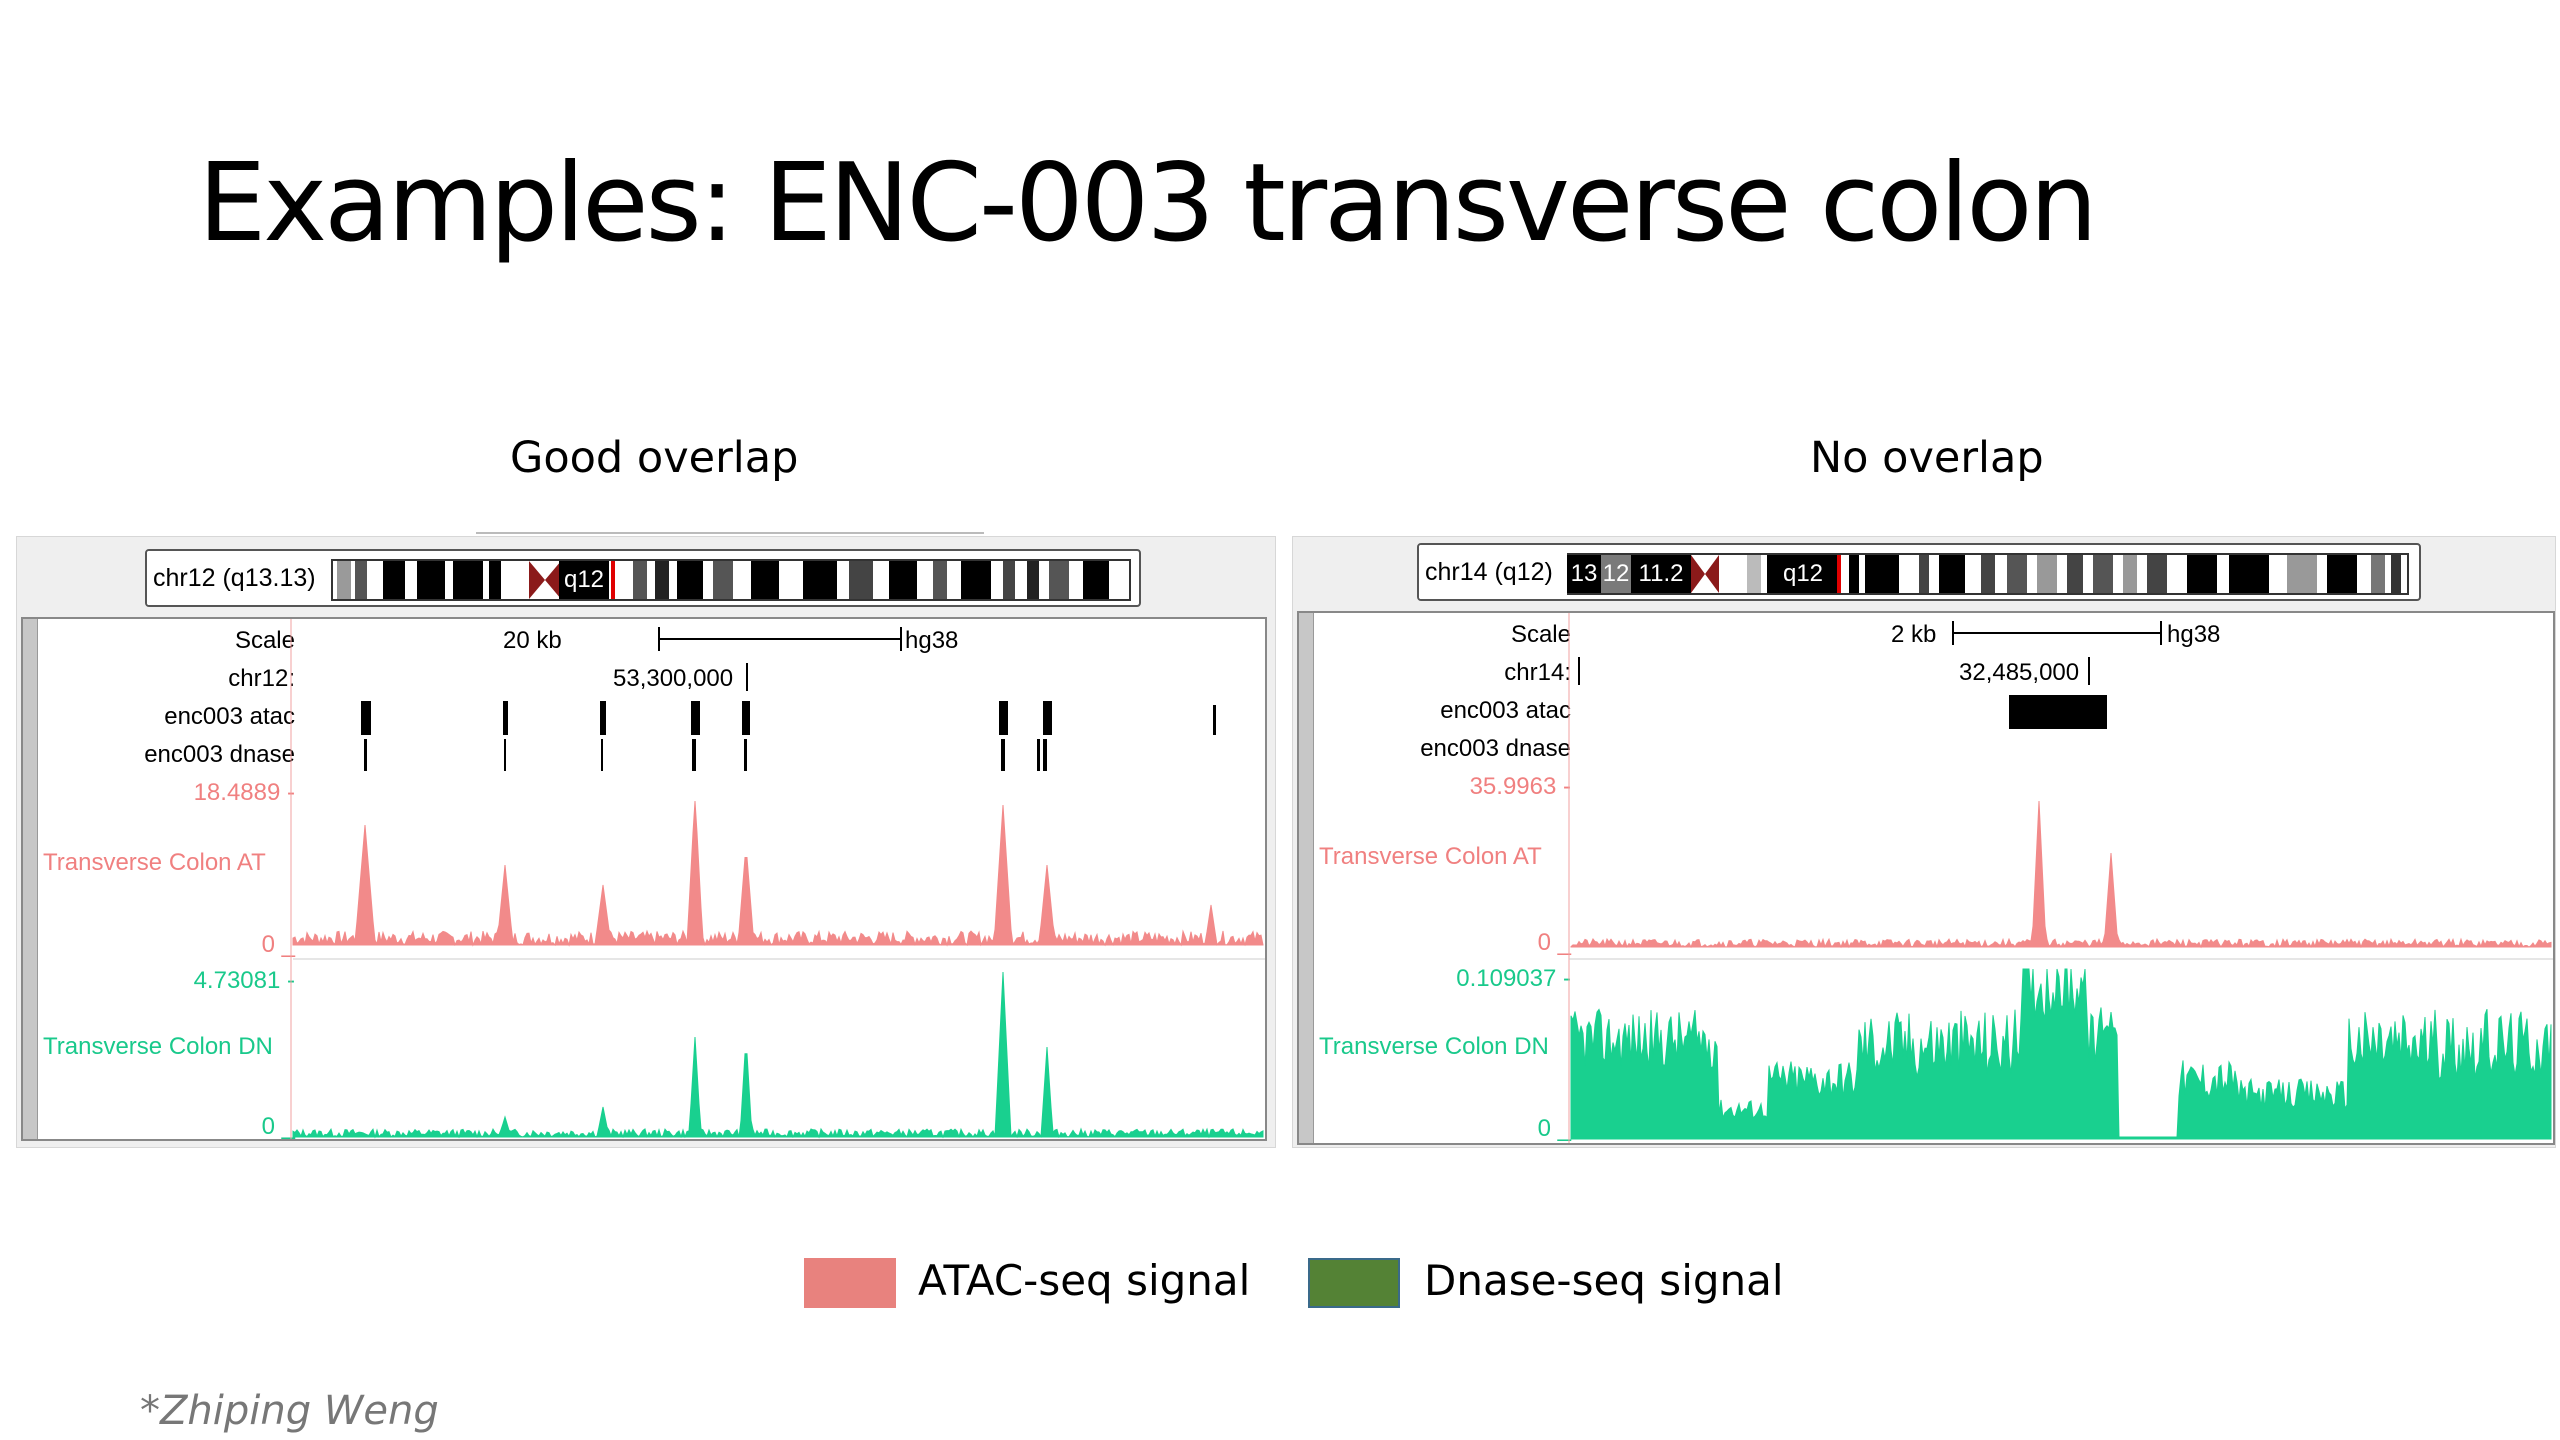 The height and width of the screenshot is (1440, 2560). What do you see at coordinates (1927, 458) in the screenshot?
I see `panel-caption-right: No overlap` at bounding box center [1927, 458].